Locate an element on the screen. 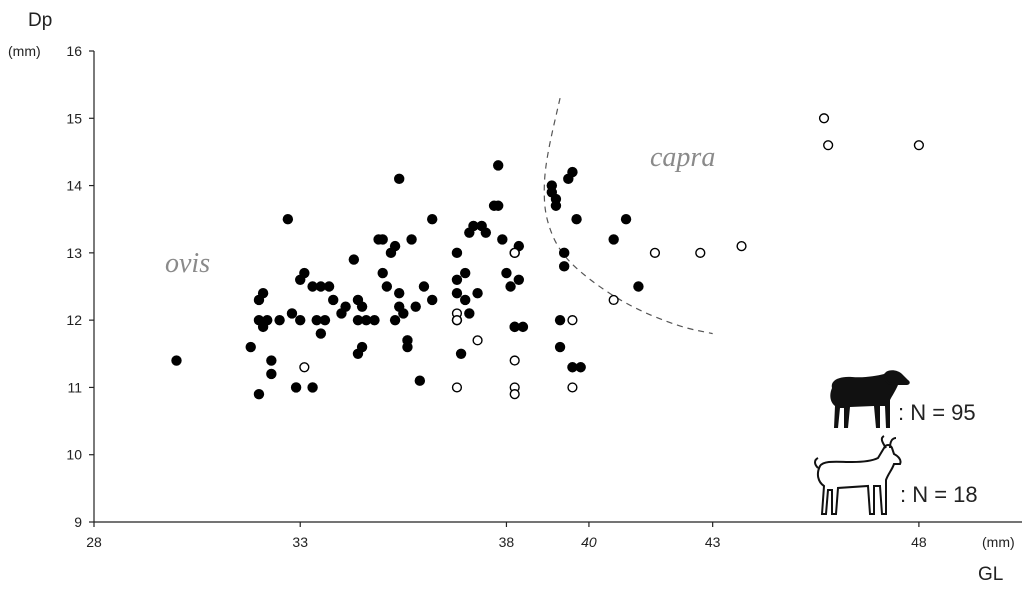  goat-icon is located at coordinates (858, 475).